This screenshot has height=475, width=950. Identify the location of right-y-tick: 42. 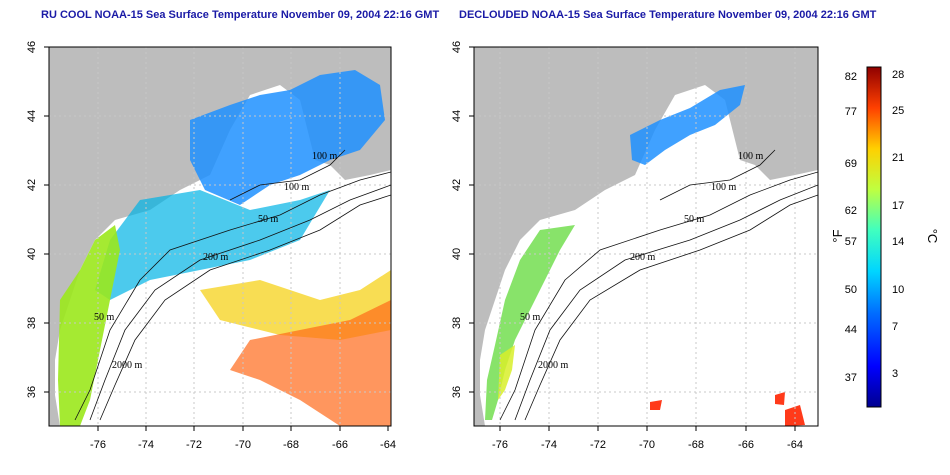
(457, 185).